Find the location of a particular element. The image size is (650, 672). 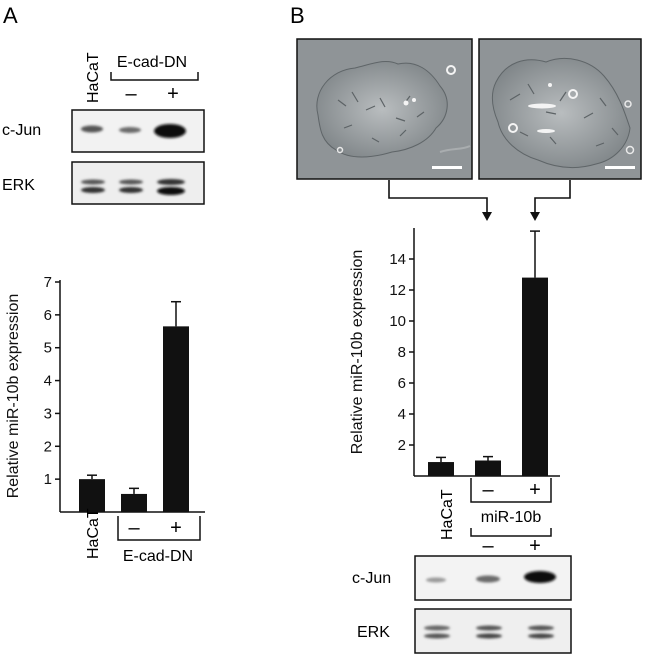

chart-b: 2 4 6 8 10 12 14 Relative miR-10b expression is located at coordinates (454, 352).